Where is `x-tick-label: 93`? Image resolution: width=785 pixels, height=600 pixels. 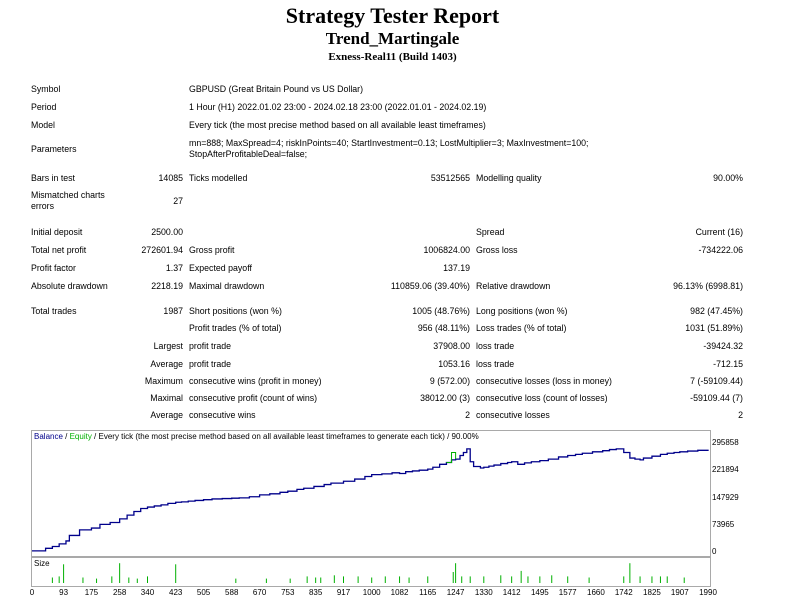
x-tick-label: 93 is located at coordinates (64, 592).